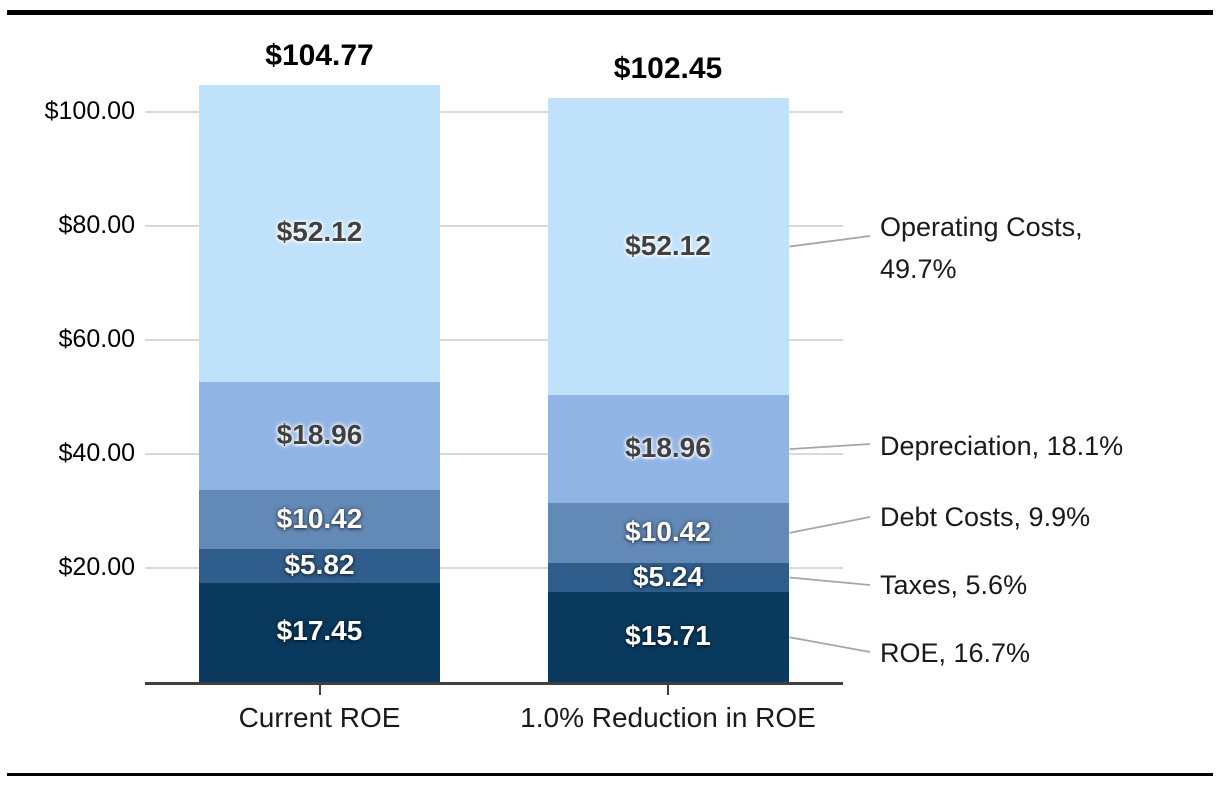 Image resolution: width=1220 pixels, height=786 pixels. What do you see at coordinates (830, 447) in the screenshot?
I see `leader-line-depreciation` at bounding box center [830, 447].